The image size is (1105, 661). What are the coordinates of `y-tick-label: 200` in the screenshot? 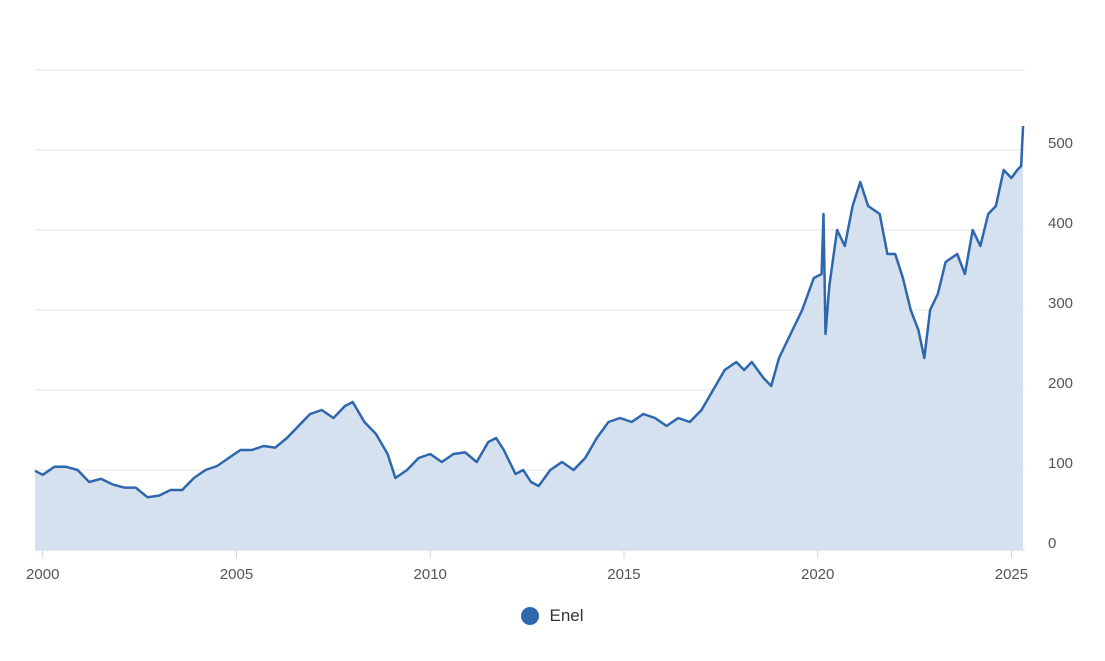 It's located at (1060, 383).